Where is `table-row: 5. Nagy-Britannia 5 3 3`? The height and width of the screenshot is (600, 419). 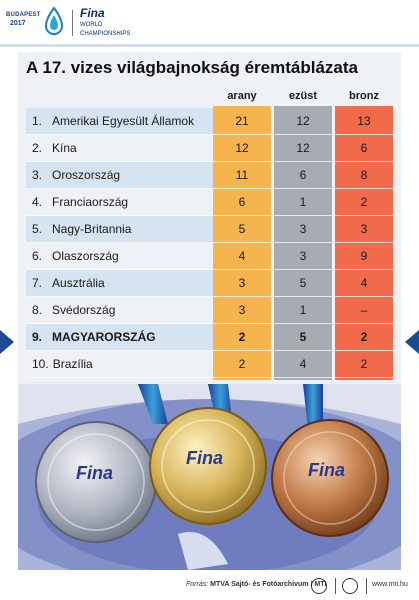 table-row: 5. Nagy-Britannia 5 3 3 is located at coordinates (209, 229).